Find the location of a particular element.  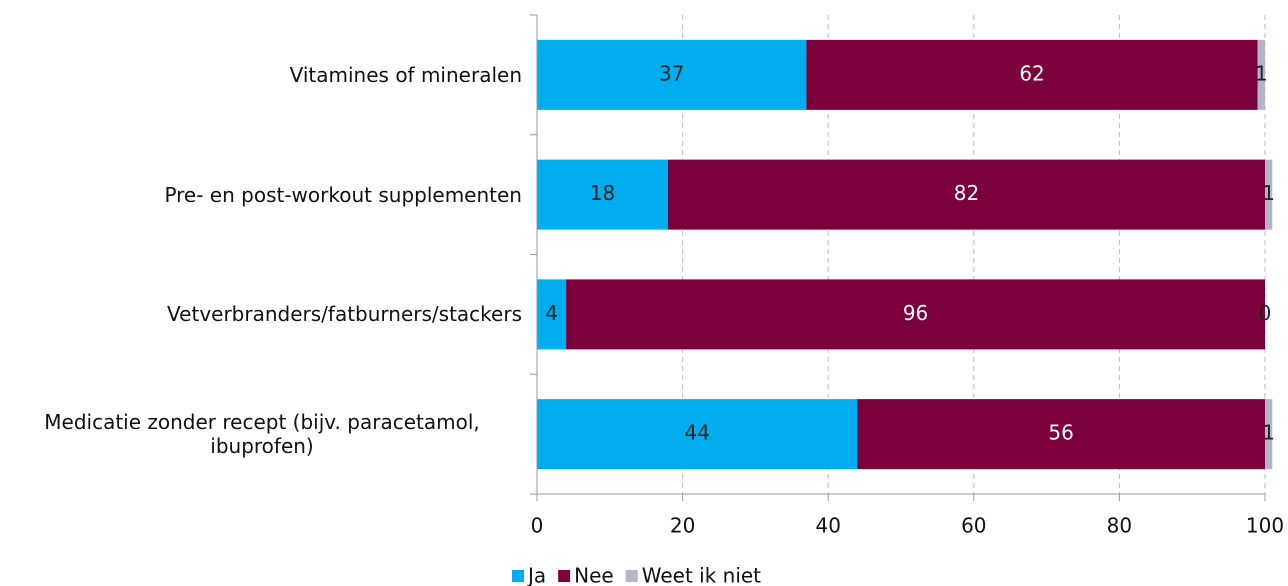

data-label: 4 is located at coordinates (551, 313).